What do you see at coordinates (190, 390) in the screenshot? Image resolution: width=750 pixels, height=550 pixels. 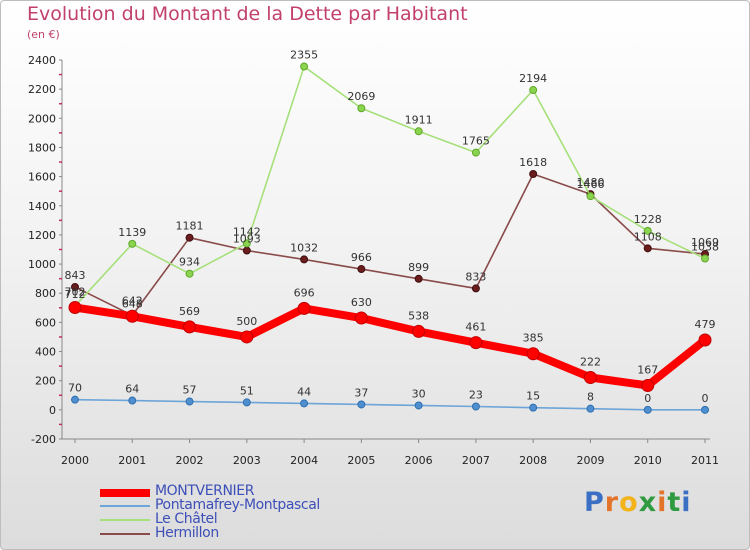 I see `data-label-pontamafrey-montpascal: 57` at bounding box center [190, 390].